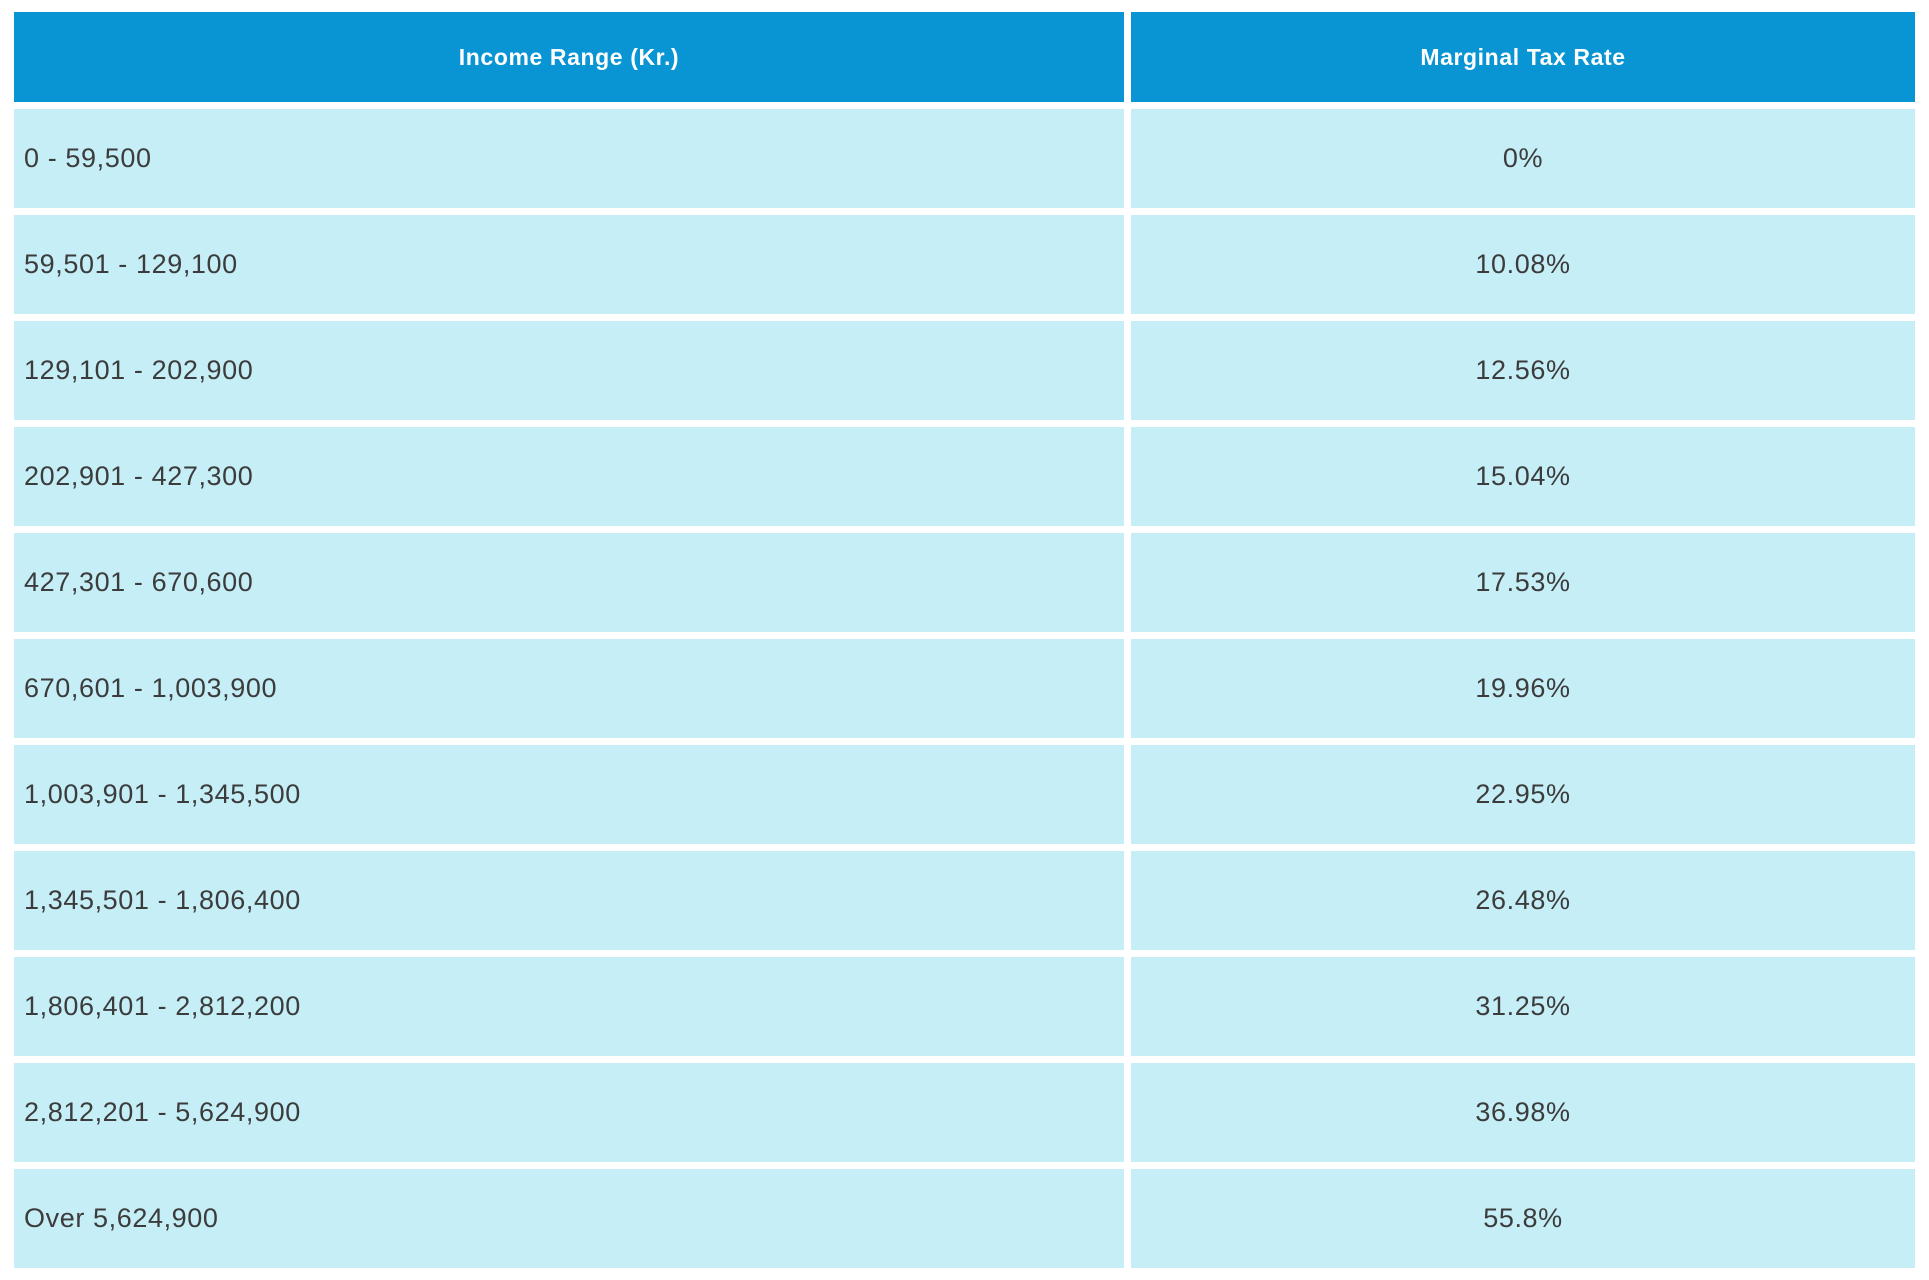 The height and width of the screenshot is (1280, 1929). What do you see at coordinates (569, 158) in the screenshot?
I see `income-range-cell: 0 - 59,500` at bounding box center [569, 158].